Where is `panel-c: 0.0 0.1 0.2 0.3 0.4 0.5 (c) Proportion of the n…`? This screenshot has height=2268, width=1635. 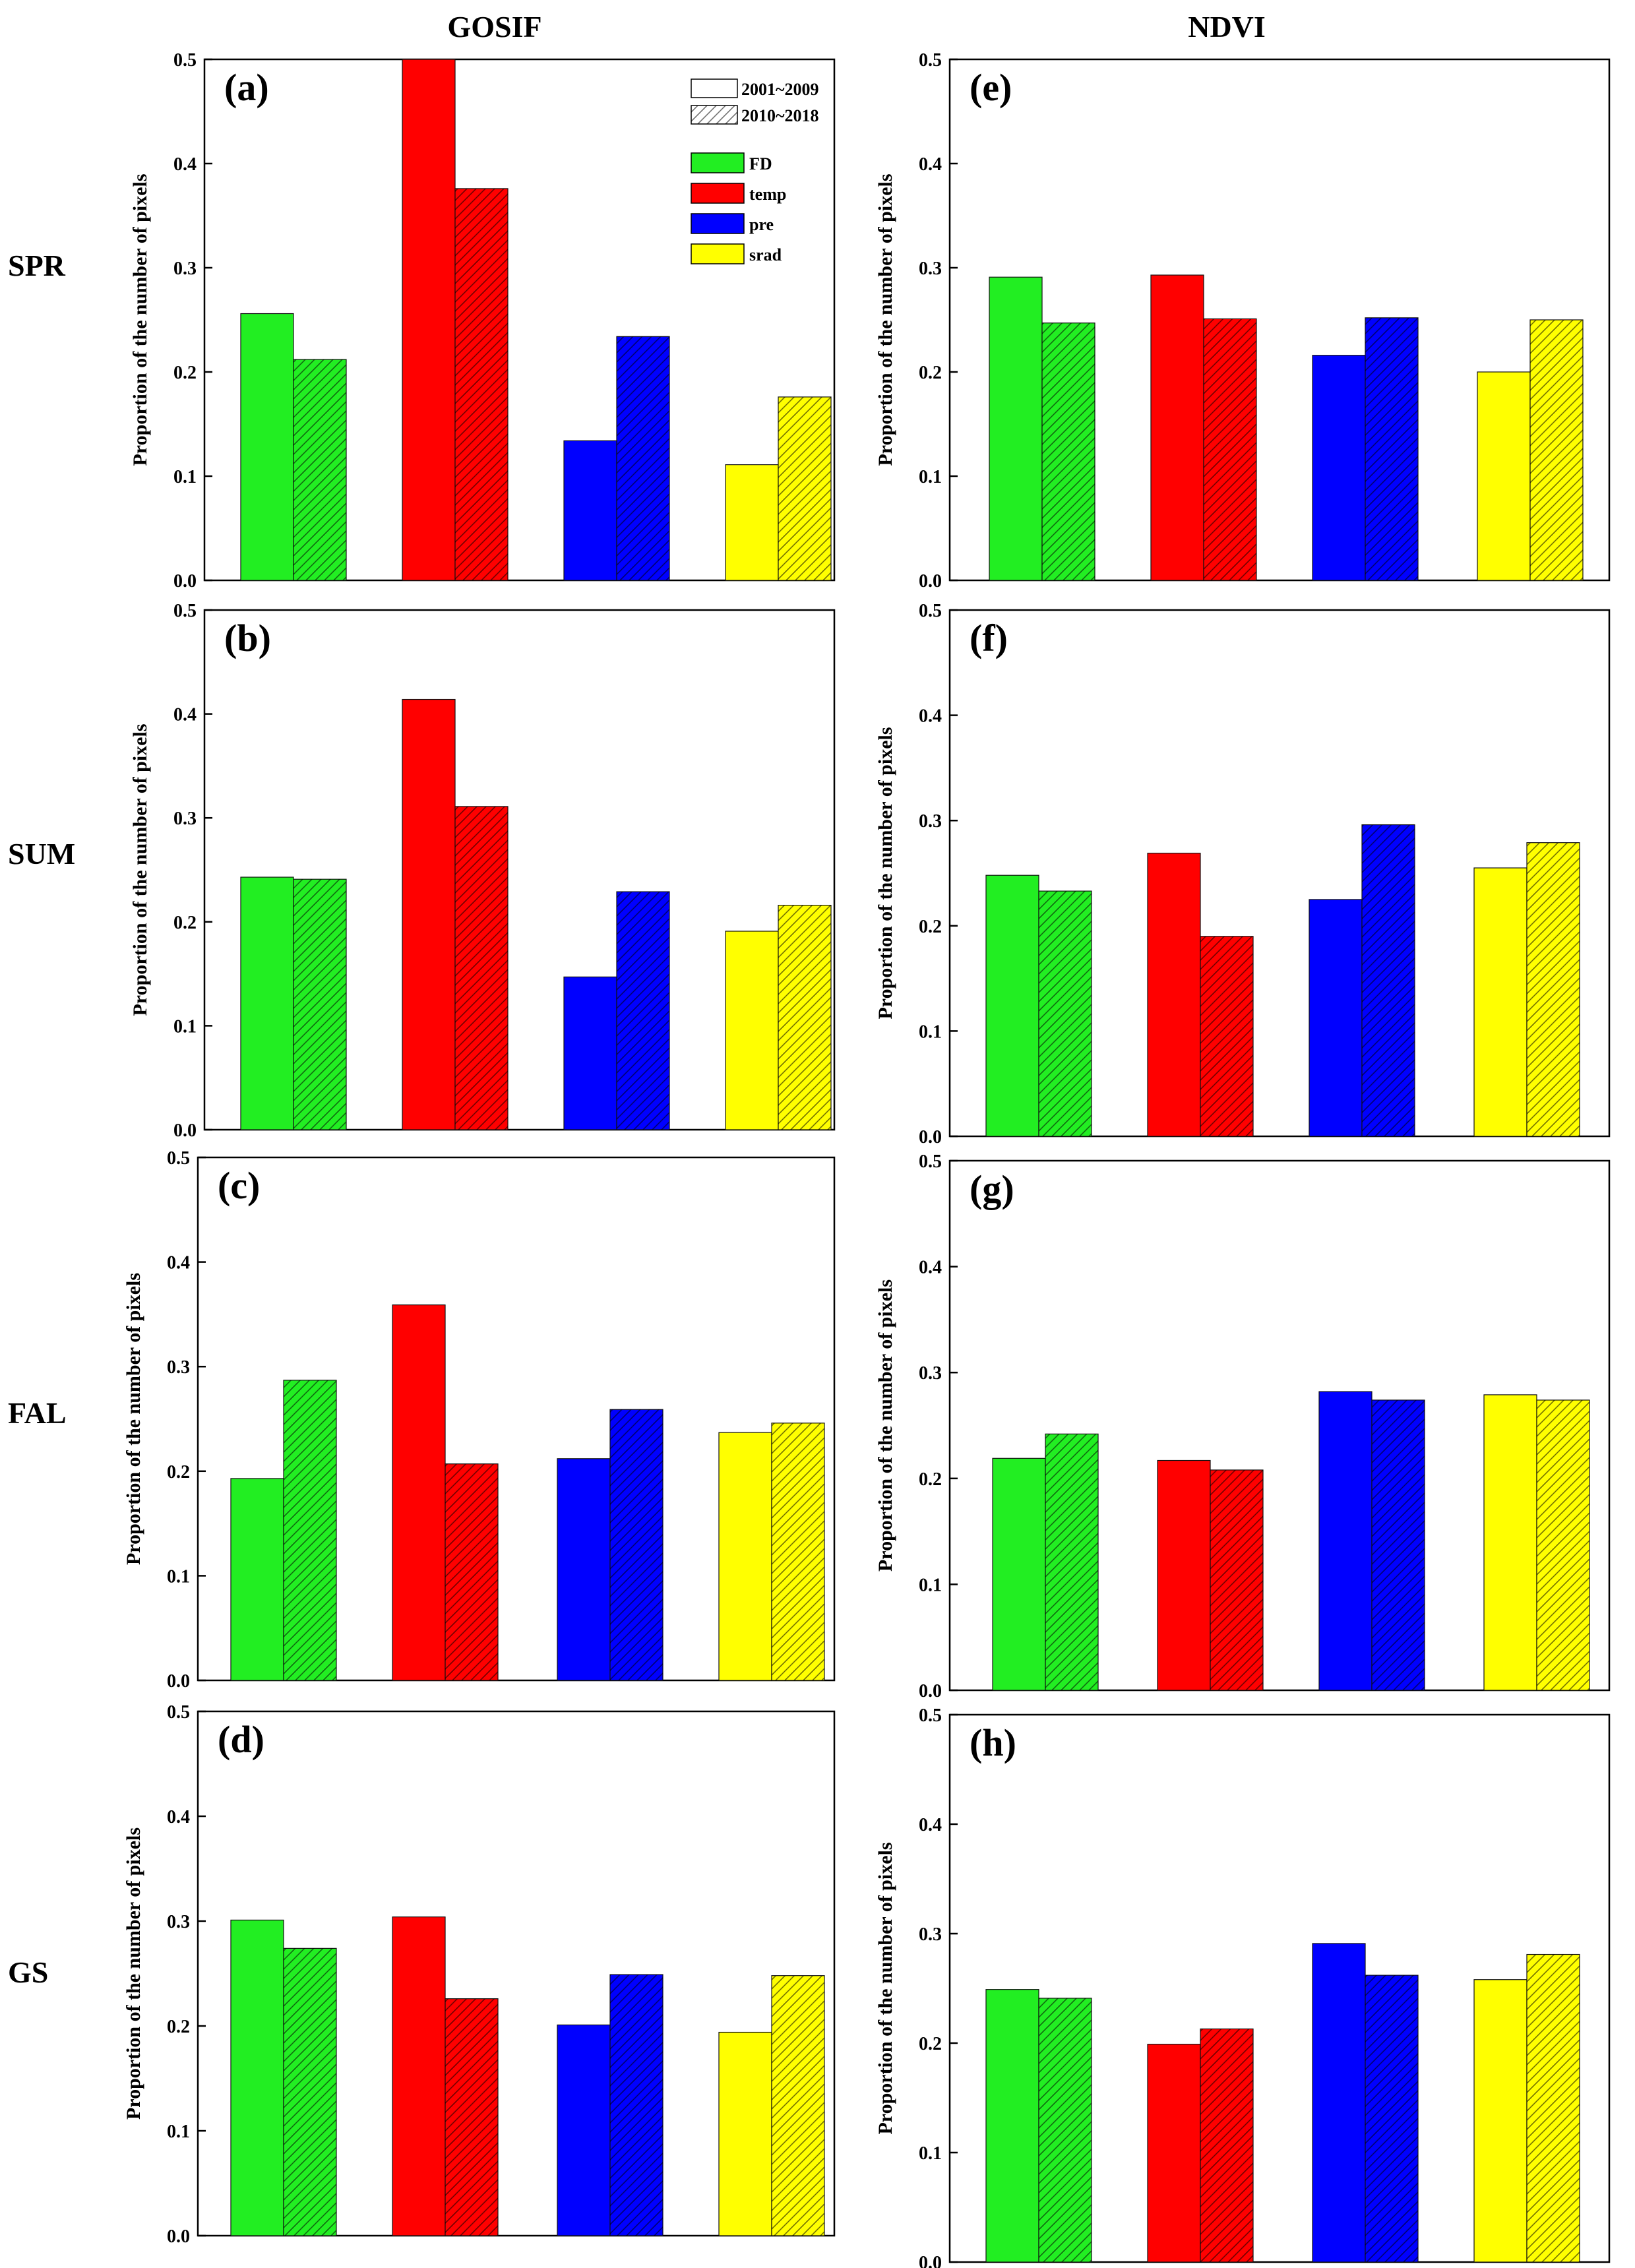
panel-c: 0.0 0.1 0.2 0.3 0.4 0.5 (c) Proportion of the n… is located at coordinates (480, 1420).